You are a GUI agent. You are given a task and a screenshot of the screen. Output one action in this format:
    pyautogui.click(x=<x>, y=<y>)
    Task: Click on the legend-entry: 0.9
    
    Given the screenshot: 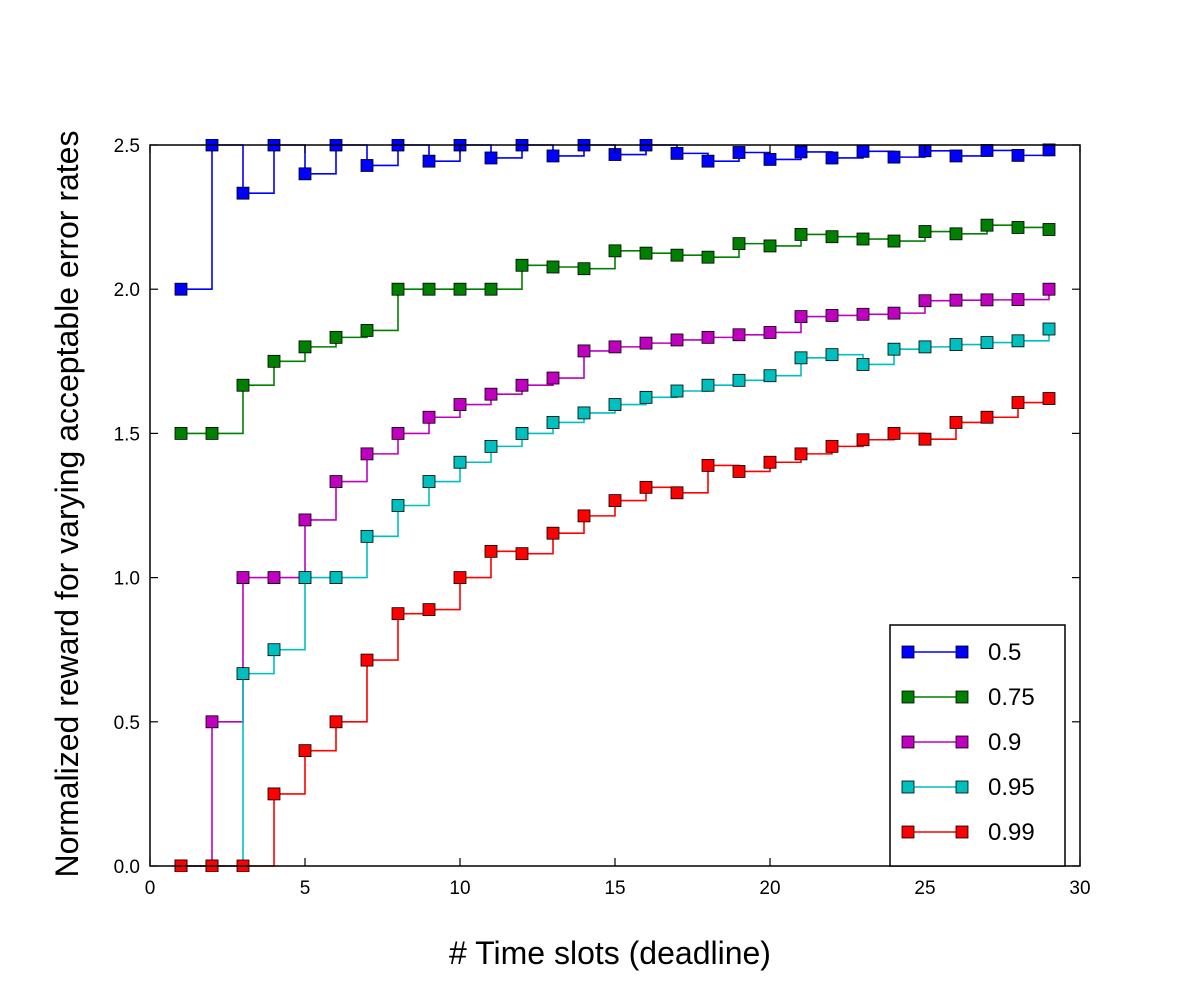 What is the action you would take?
    pyautogui.click(x=961, y=742)
    